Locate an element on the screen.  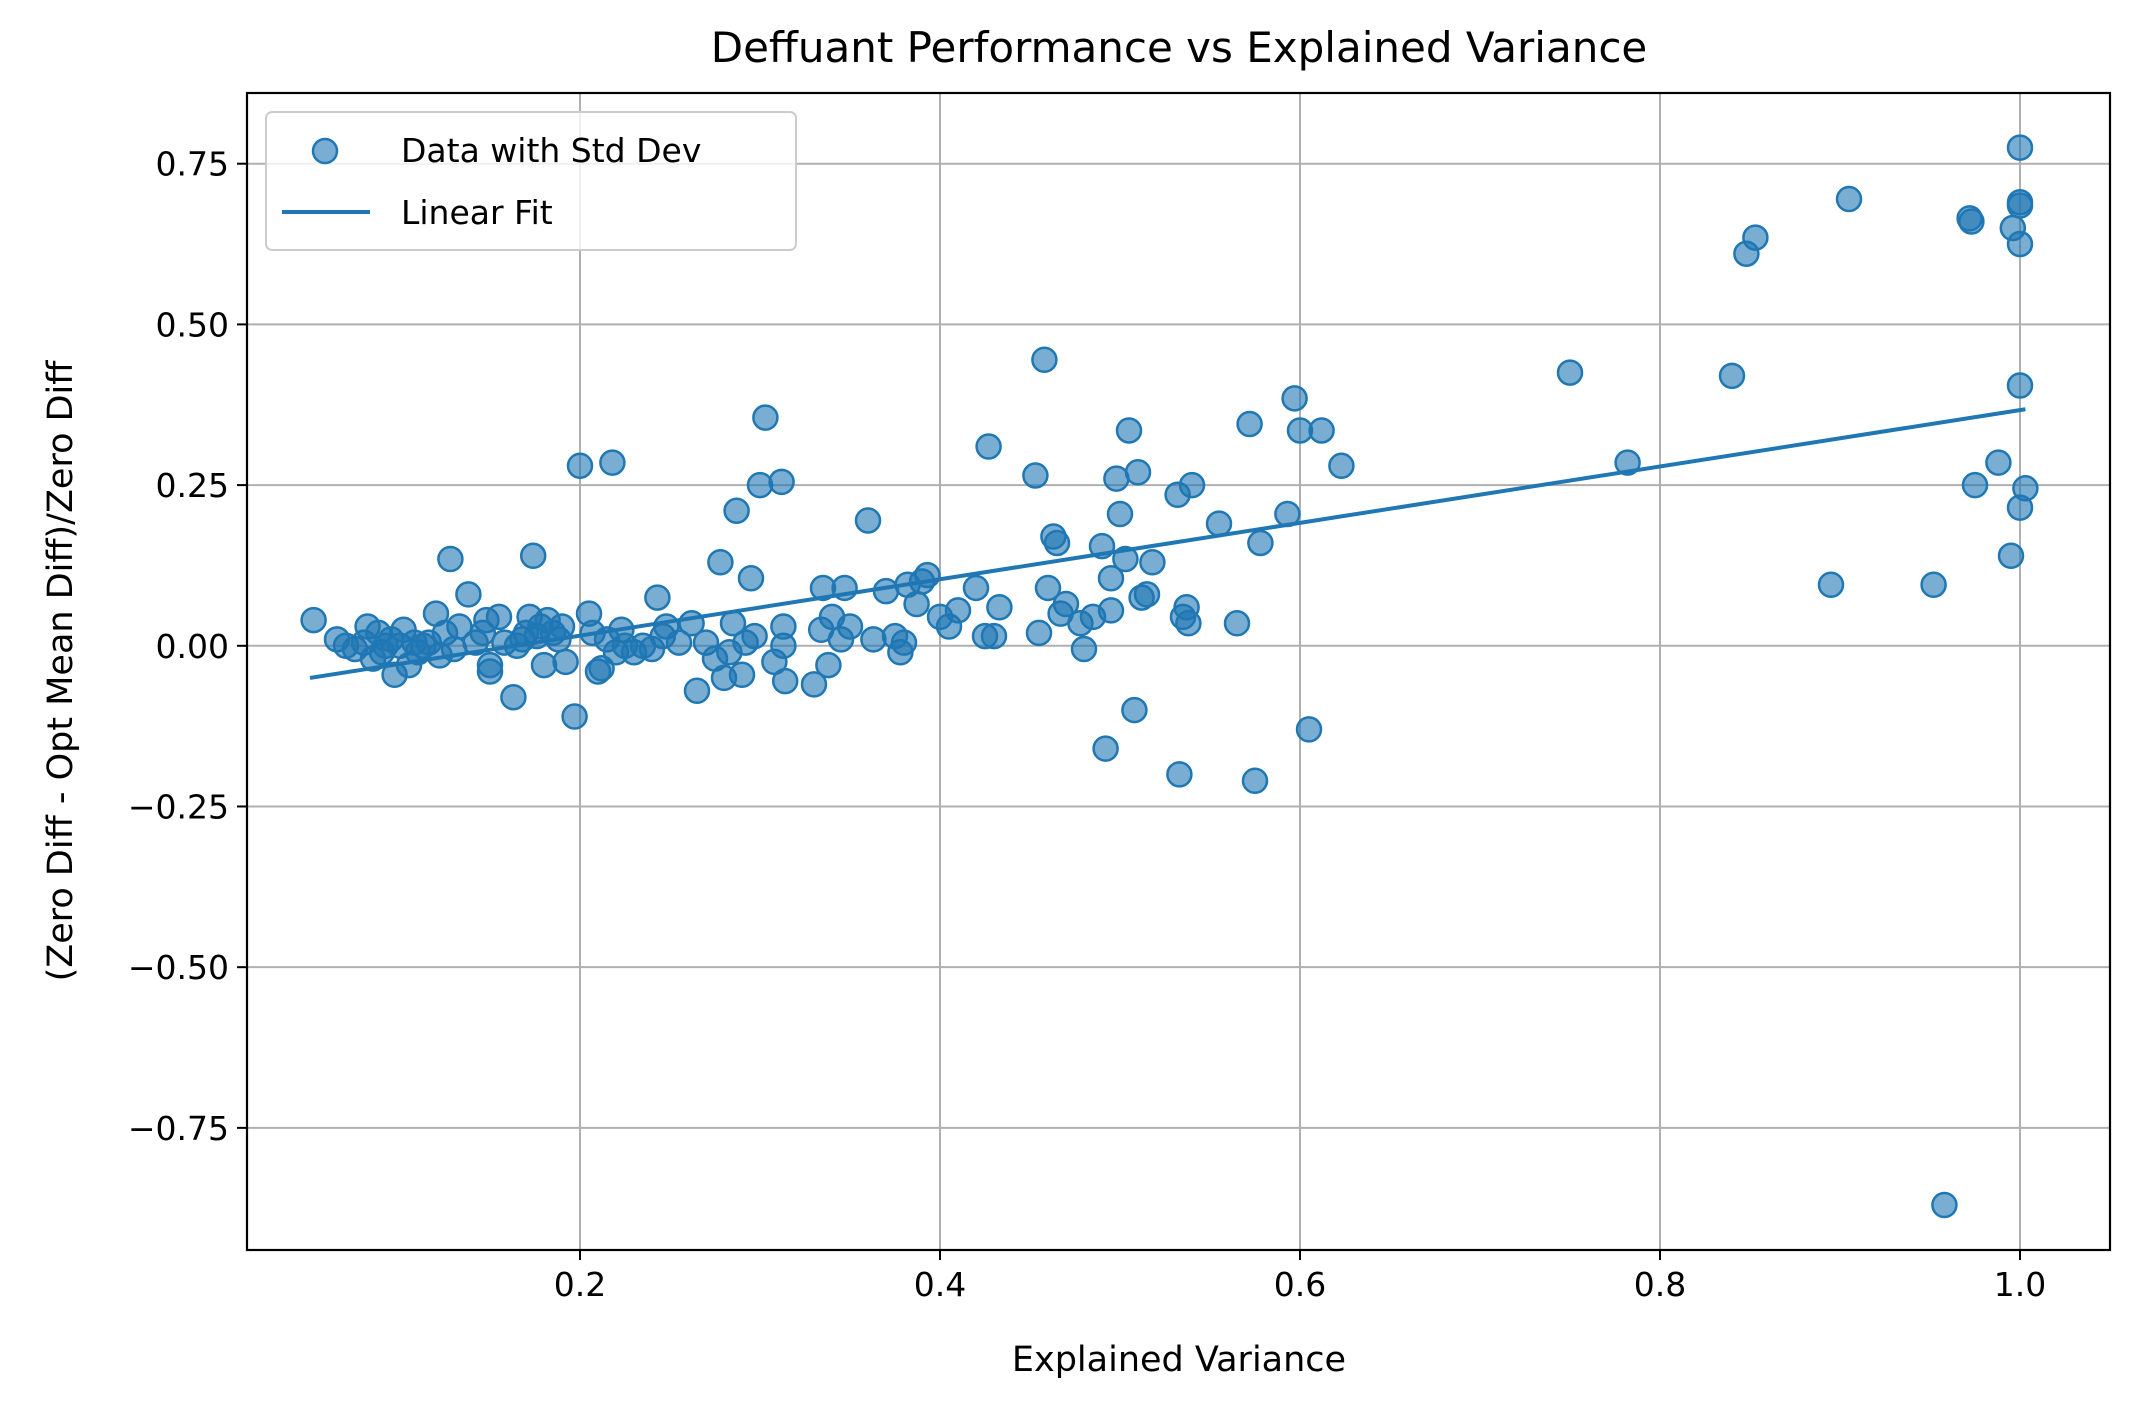
x-tick-label: 0.6 is located at coordinates (1300, 1284).